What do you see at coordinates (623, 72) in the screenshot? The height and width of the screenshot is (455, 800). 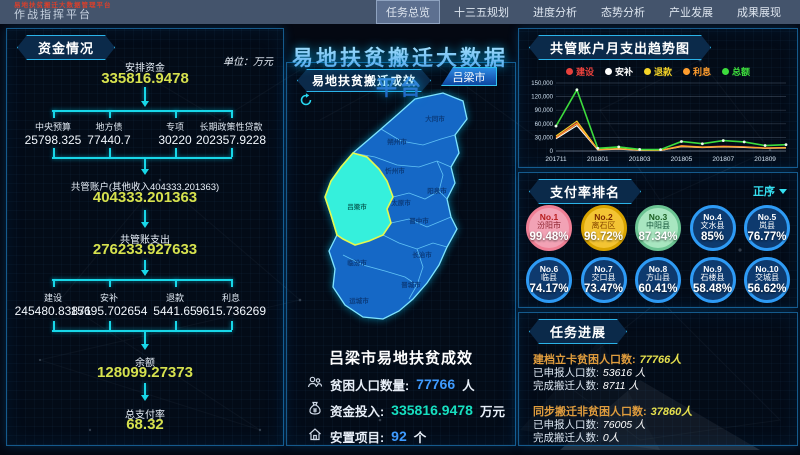 I see `legend-label: 安补` at bounding box center [623, 72].